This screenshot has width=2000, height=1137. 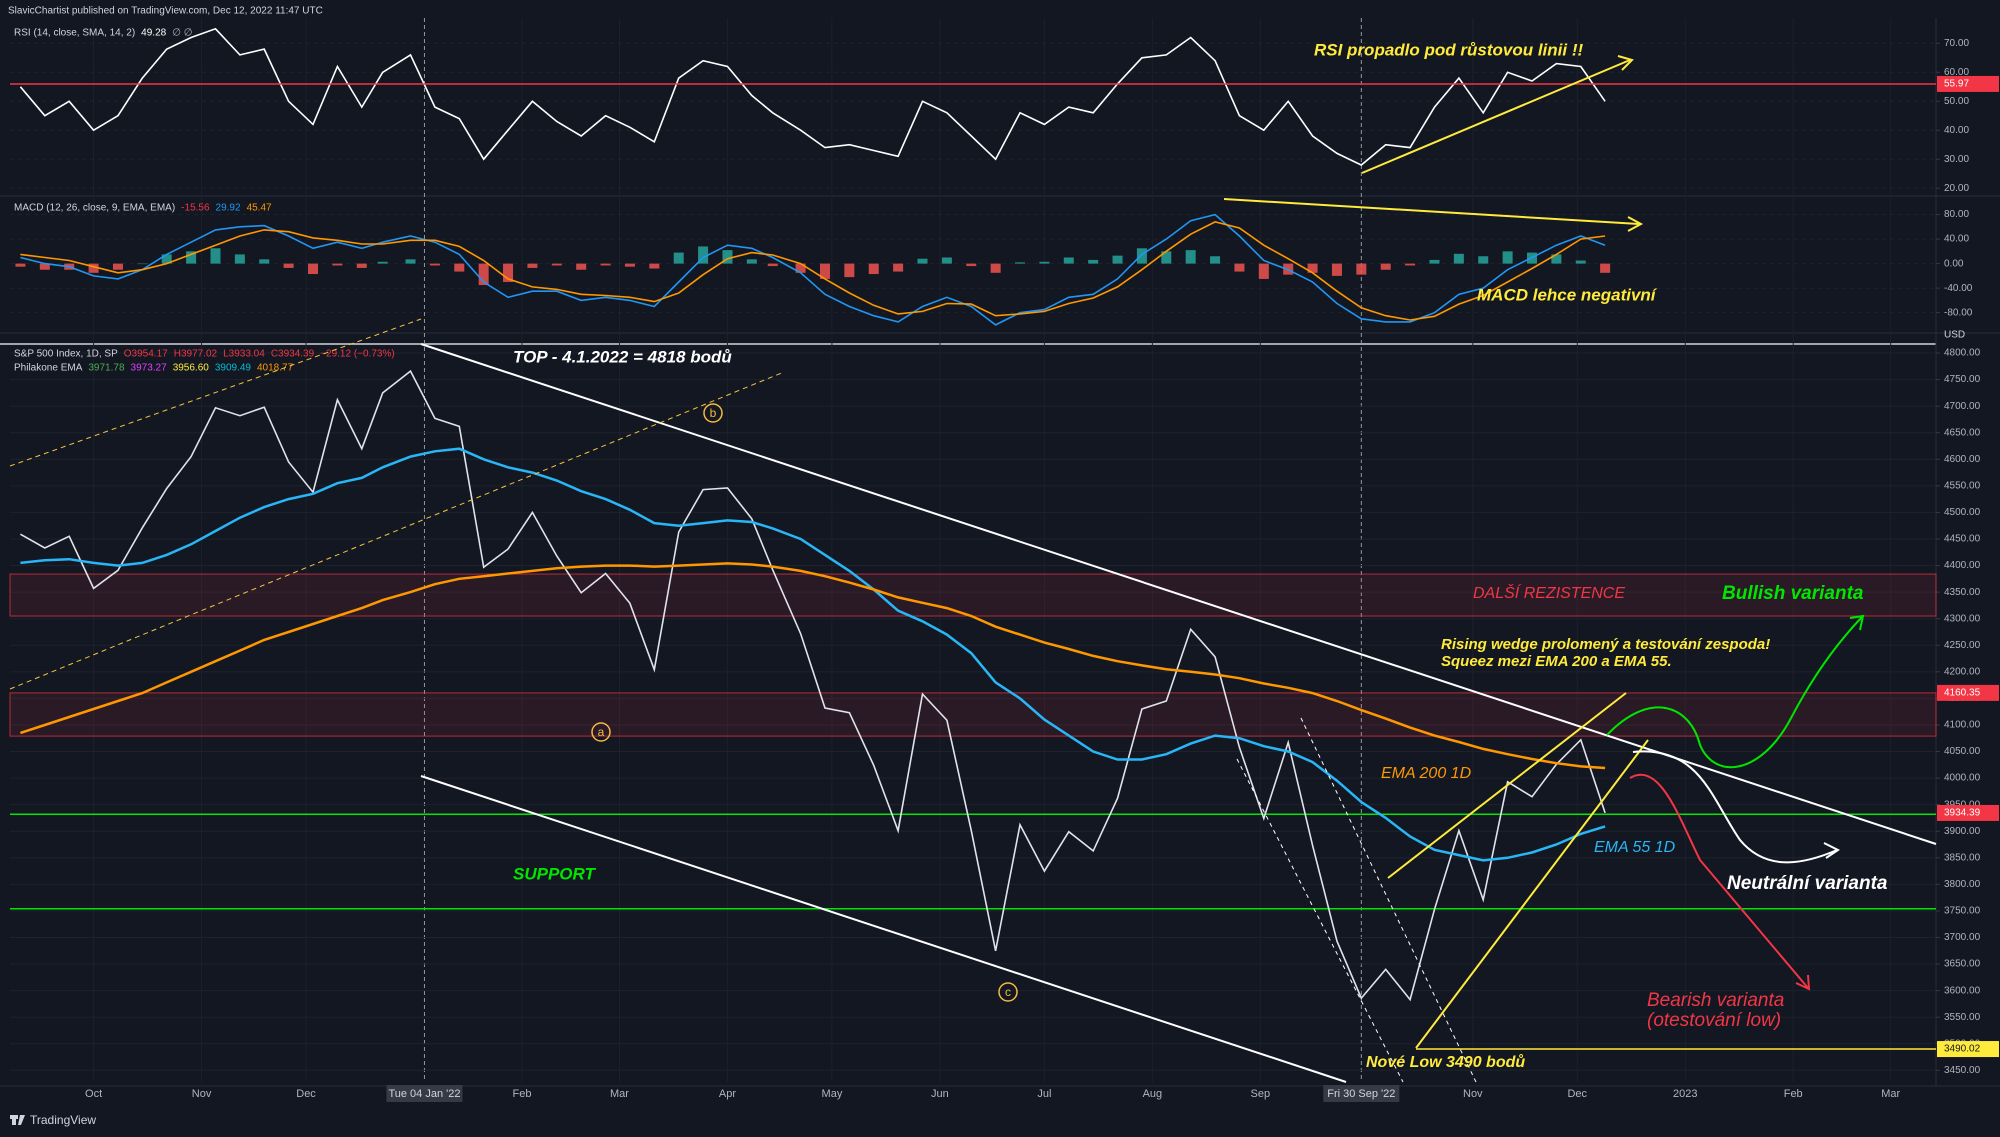 I want to click on y-tick-label: 3650.00, so click(x=1962, y=964).